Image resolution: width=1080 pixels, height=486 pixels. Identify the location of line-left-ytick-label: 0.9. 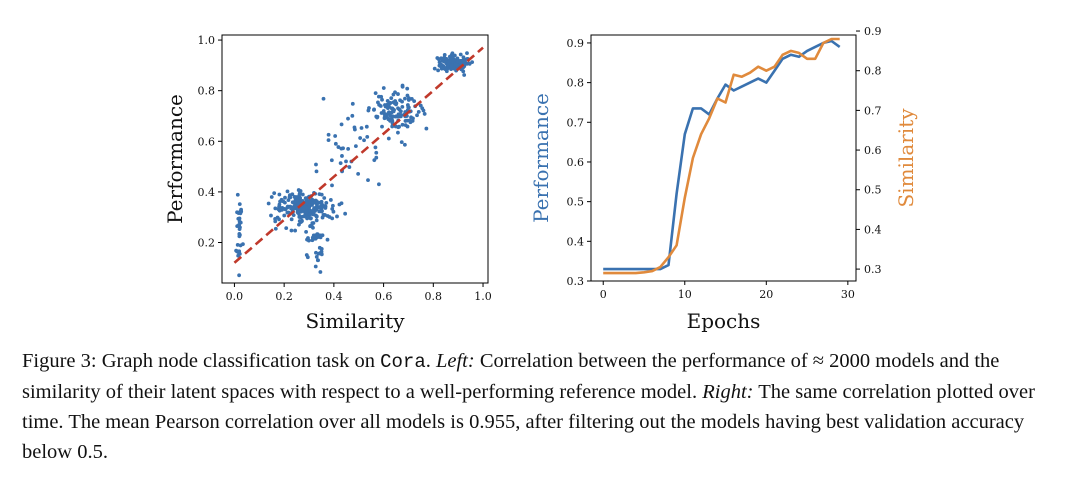
(576, 43).